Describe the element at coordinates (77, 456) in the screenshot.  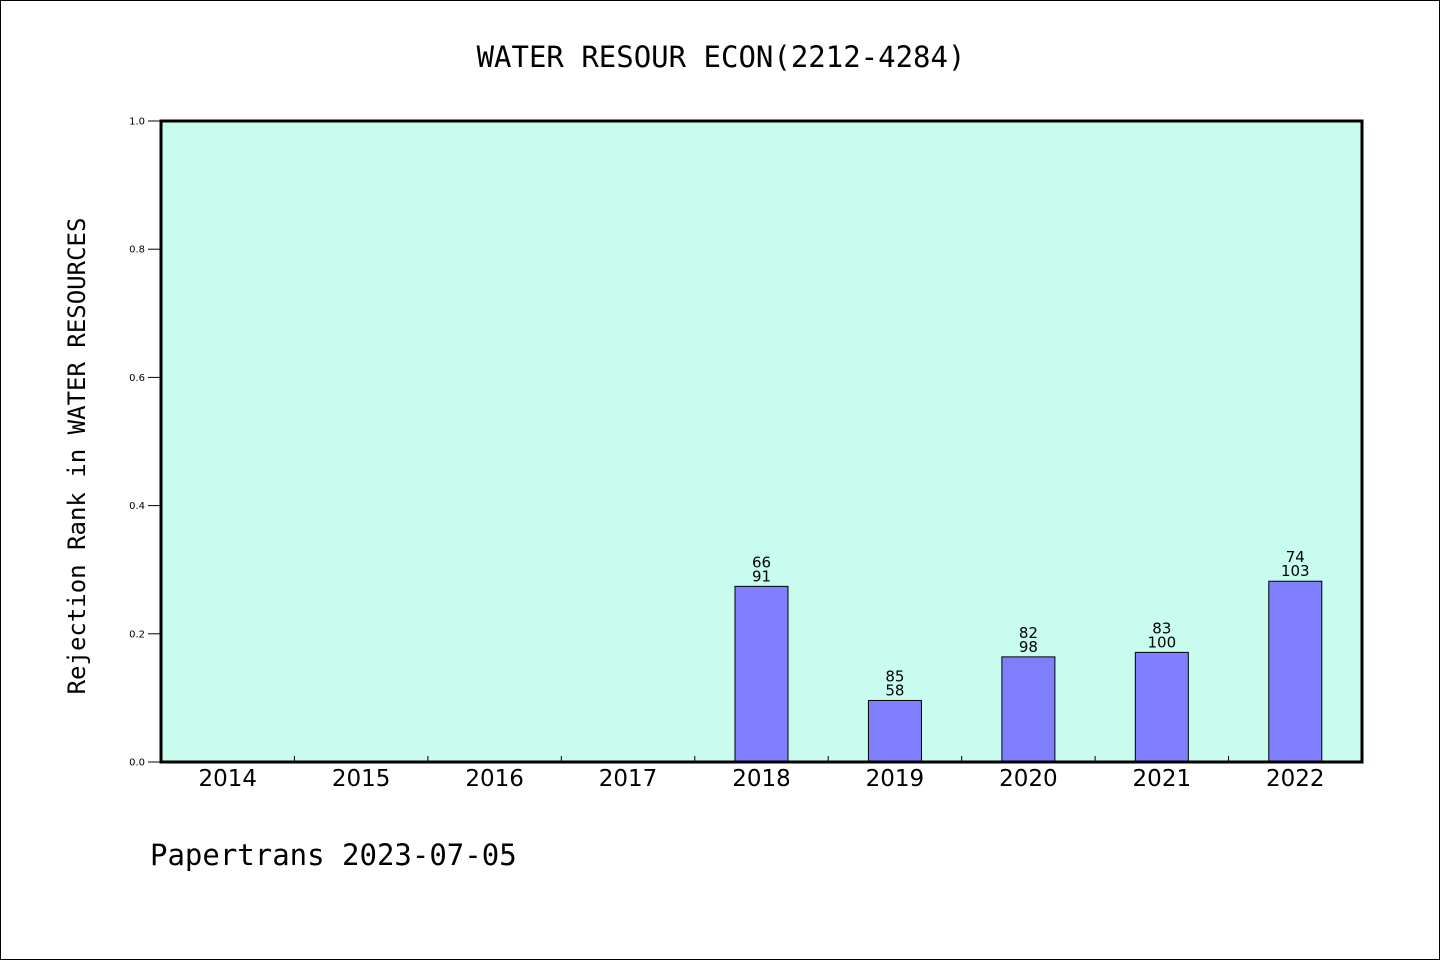
I see `y-axis-label: Rejection Rank in WATER RESOURCES` at that location.